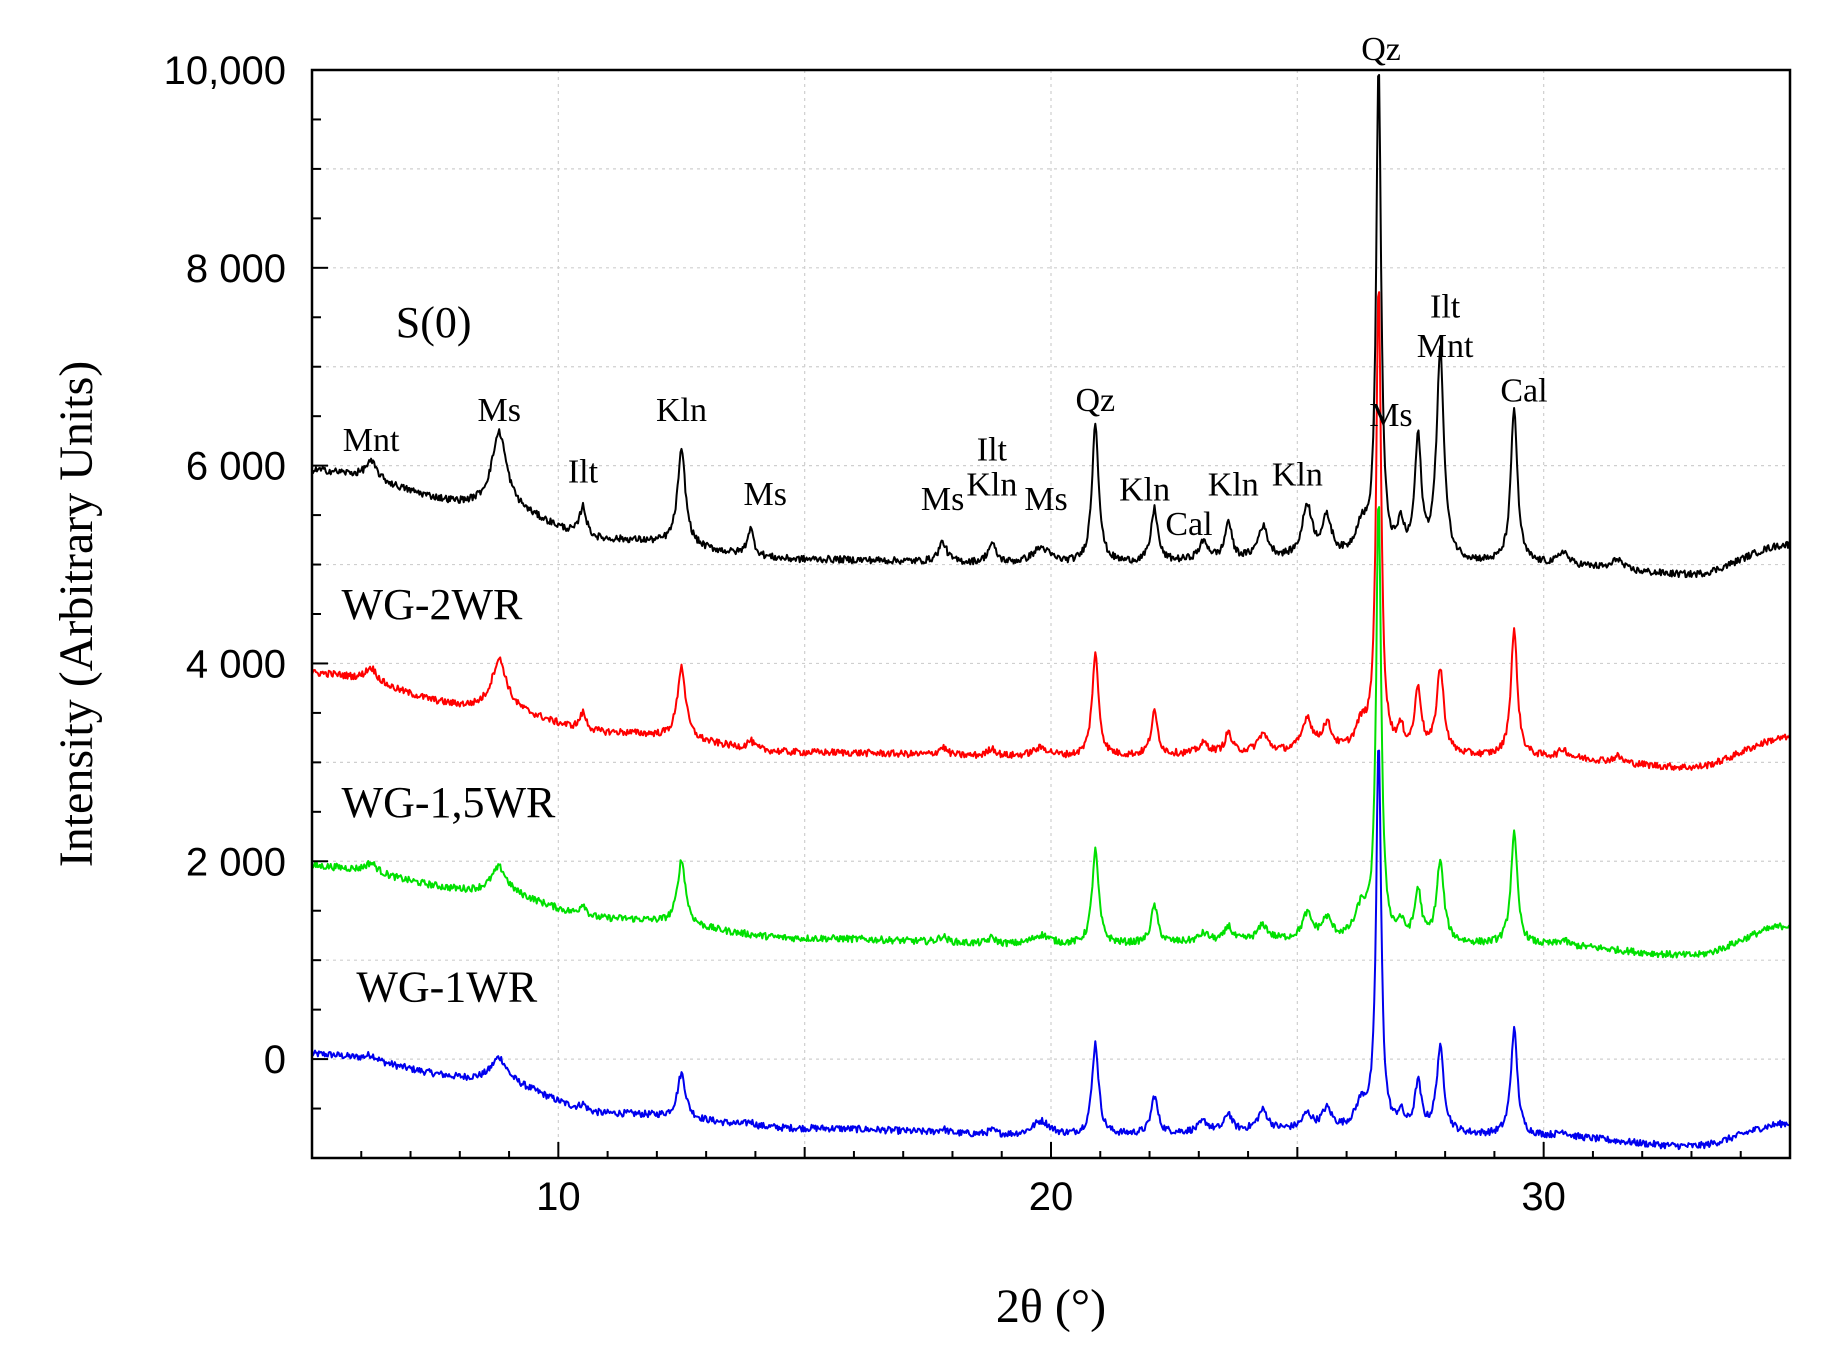  What do you see at coordinates (449, 802) in the screenshot?
I see `series-label: WG-1,5WR` at bounding box center [449, 802].